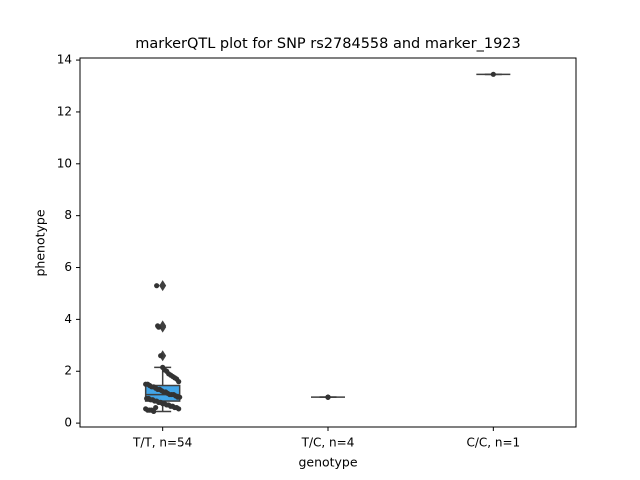 Image resolution: width=640 pixels, height=480 pixels. What do you see at coordinates (327, 462) in the screenshot?
I see `x-axis-label: genotype` at bounding box center [327, 462].